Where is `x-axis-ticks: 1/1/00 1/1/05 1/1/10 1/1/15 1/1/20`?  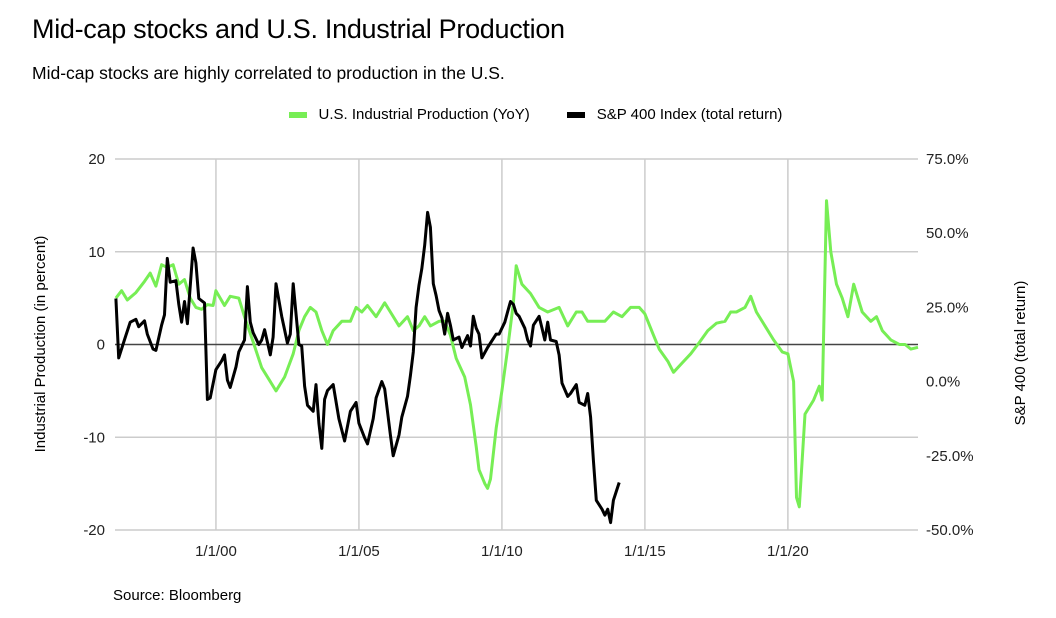
x-axis-ticks: 1/1/00 1/1/05 1/1/10 1/1/15 1/1/20 is located at coordinates (502, 551).